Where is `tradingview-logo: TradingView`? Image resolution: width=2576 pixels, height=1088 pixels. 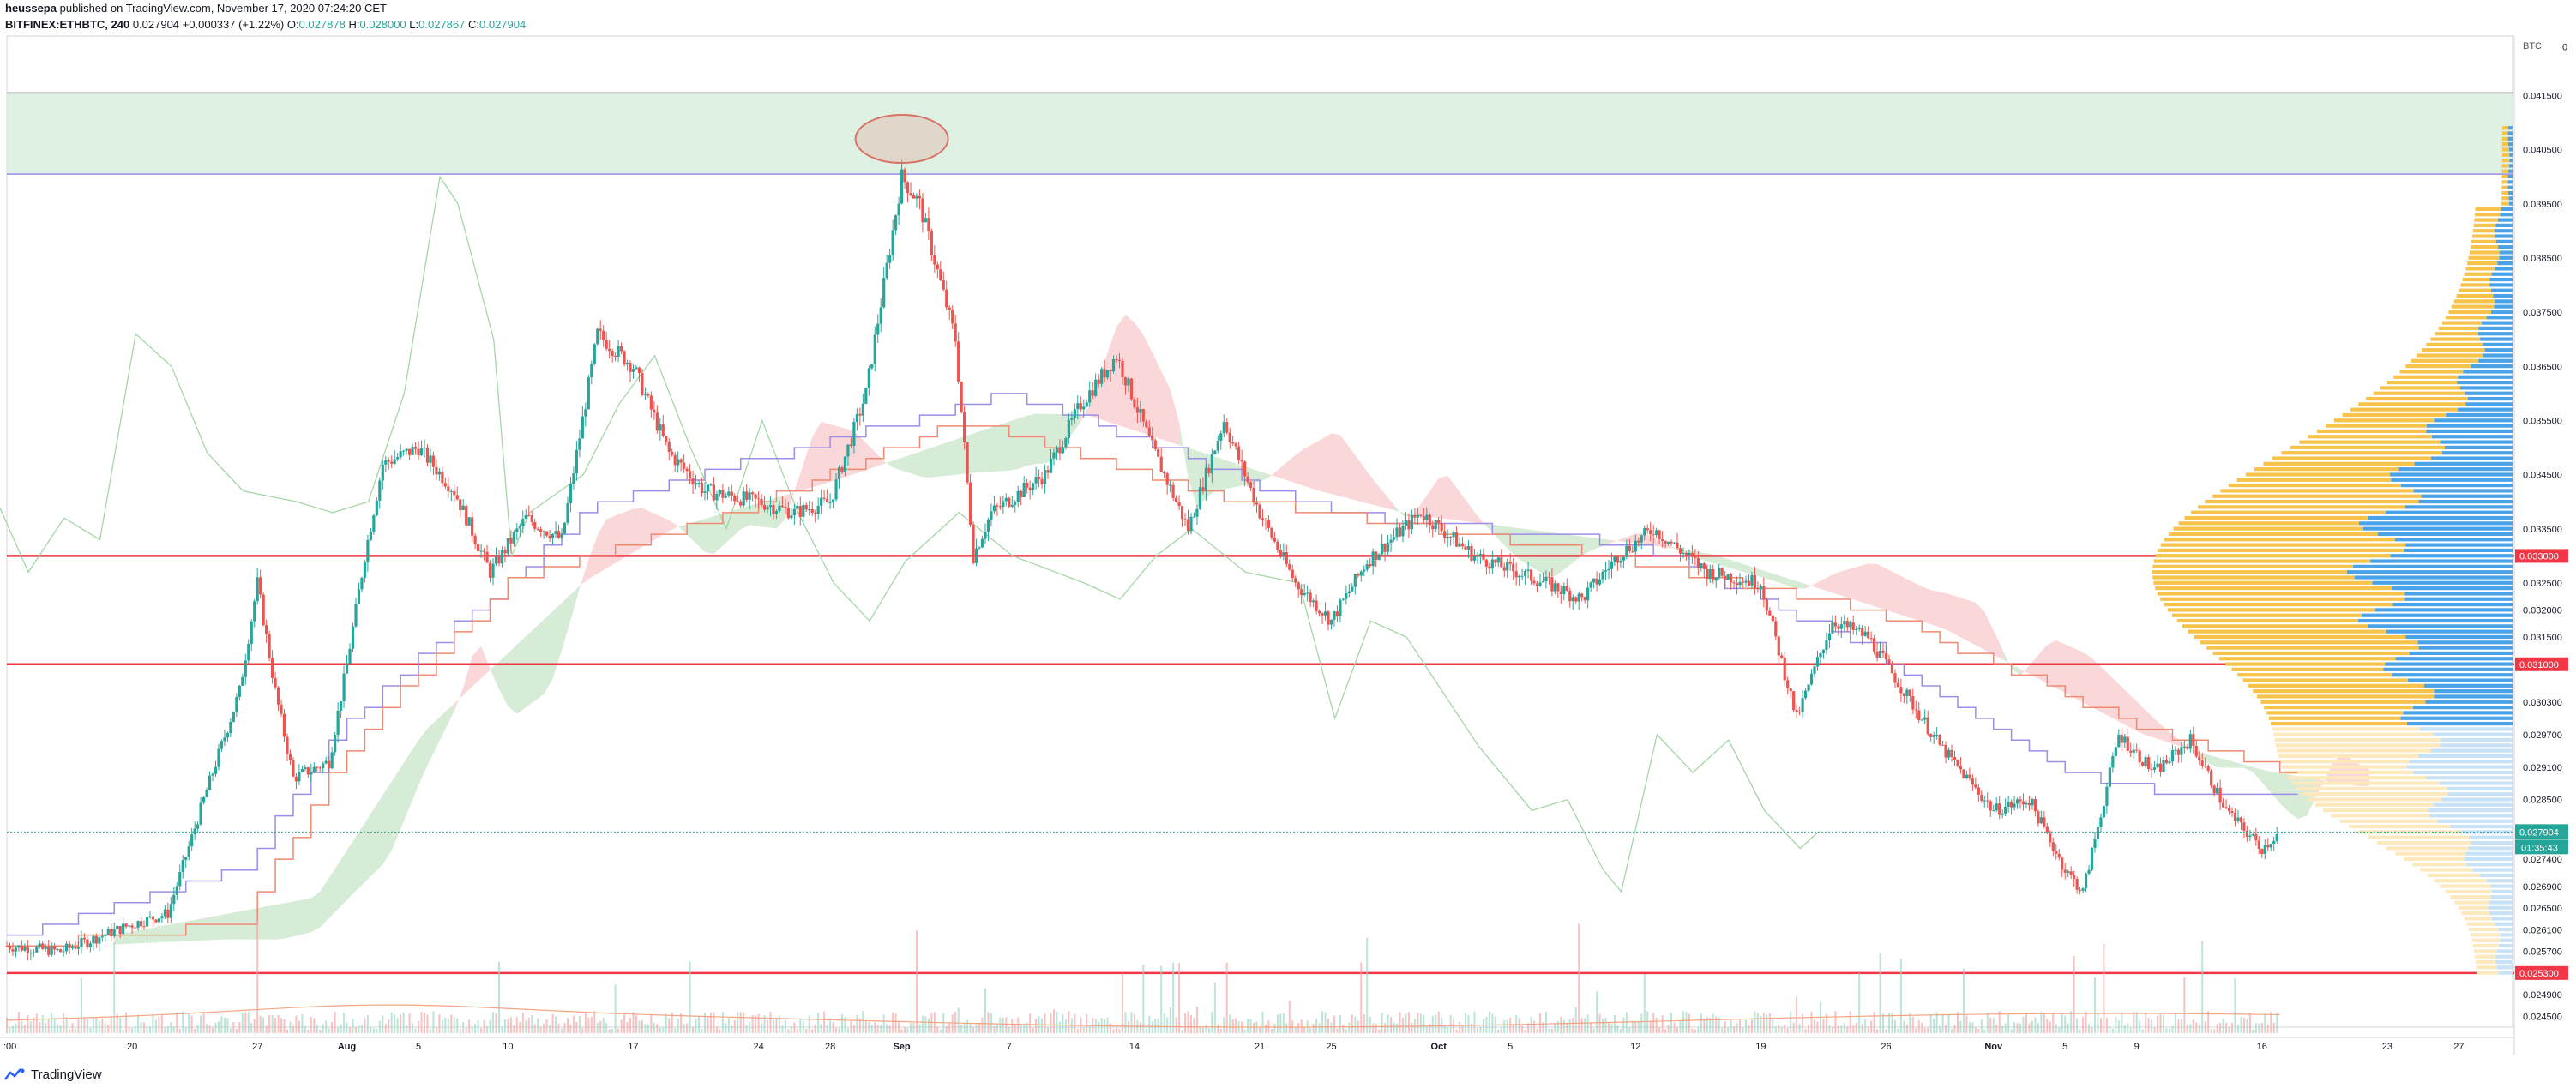 tradingview-logo: TradingView is located at coordinates (52, 1074).